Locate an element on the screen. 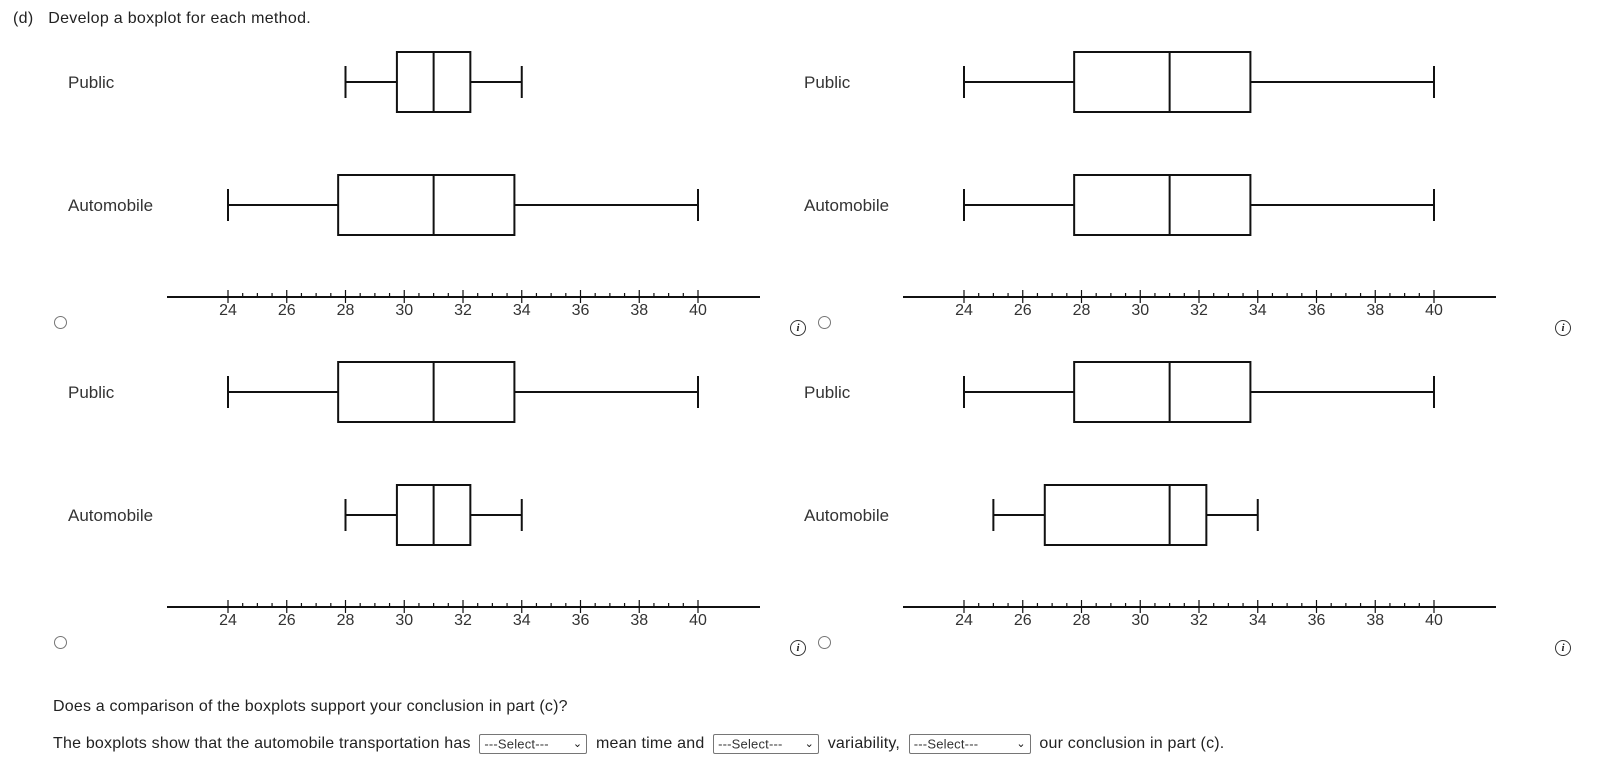 This screenshot has height=772, width=1613. option-d-info-icon: i is located at coordinates (1563, 648).